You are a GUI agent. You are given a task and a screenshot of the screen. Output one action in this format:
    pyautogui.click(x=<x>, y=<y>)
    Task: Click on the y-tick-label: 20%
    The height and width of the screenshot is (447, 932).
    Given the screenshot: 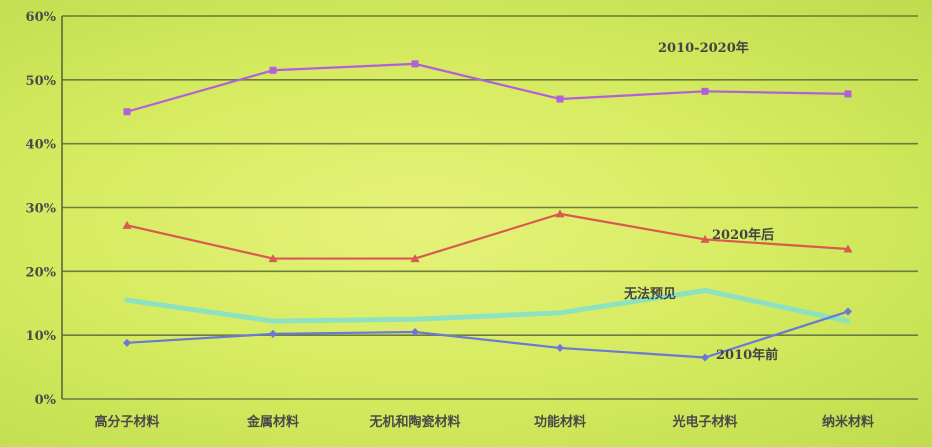 What is the action you would take?
    pyautogui.click(x=41, y=272)
    